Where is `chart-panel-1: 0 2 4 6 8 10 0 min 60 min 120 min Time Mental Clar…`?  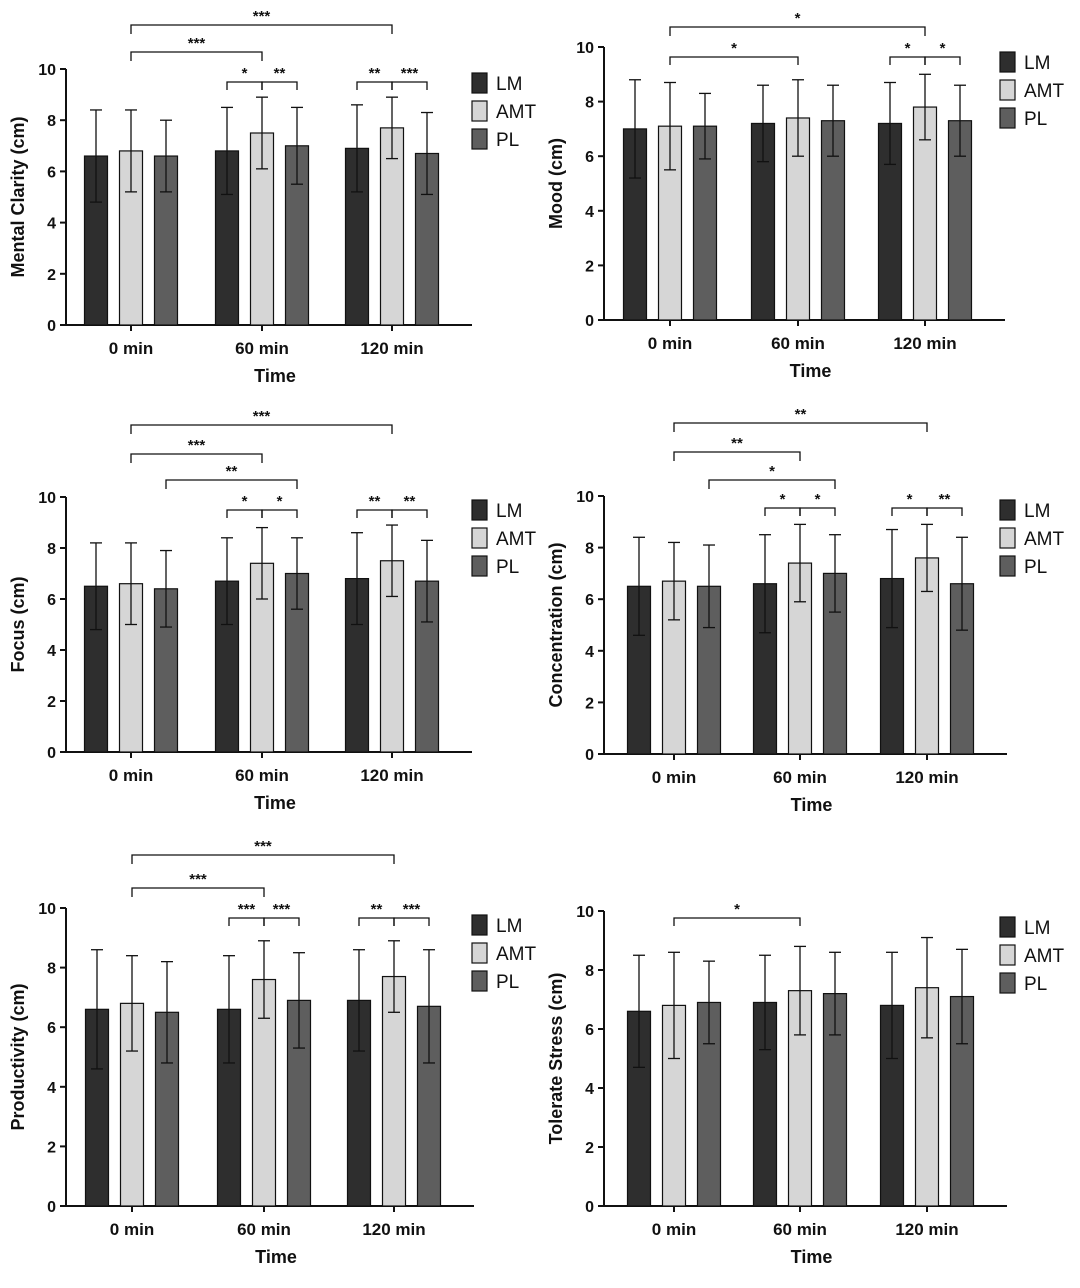
chart-panel-1: 0 2 4 6 8 10 0 min 60 min 120 min Time Mental Clar… is located at coordinates (272, 197).